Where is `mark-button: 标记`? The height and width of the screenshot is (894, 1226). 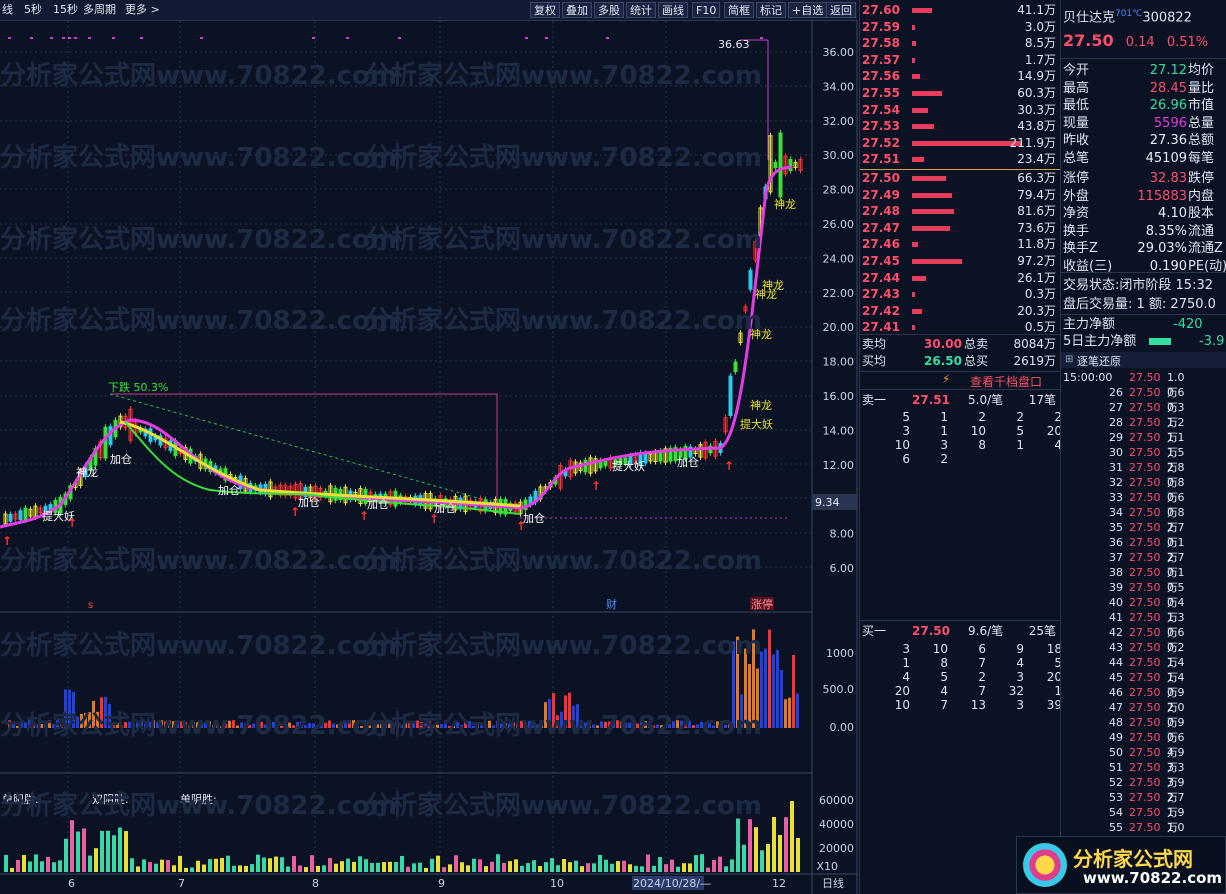 mark-button: 标记 is located at coordinates (771, 10).